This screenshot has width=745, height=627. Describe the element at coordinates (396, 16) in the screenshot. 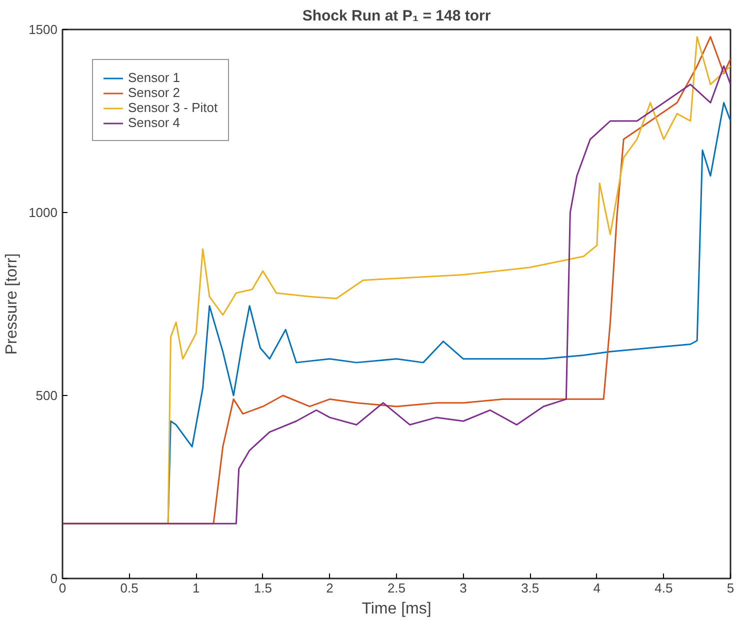

I see `chart-title: Shock Run at P₁ = 148 torr` at that location.